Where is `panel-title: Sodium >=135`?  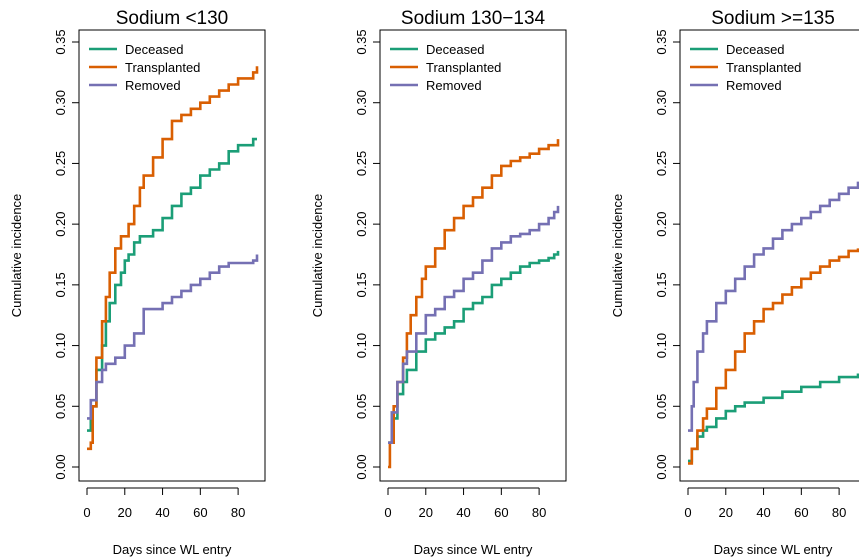 panel-title: Sodium >=135 is located at coordinates (773, 18).